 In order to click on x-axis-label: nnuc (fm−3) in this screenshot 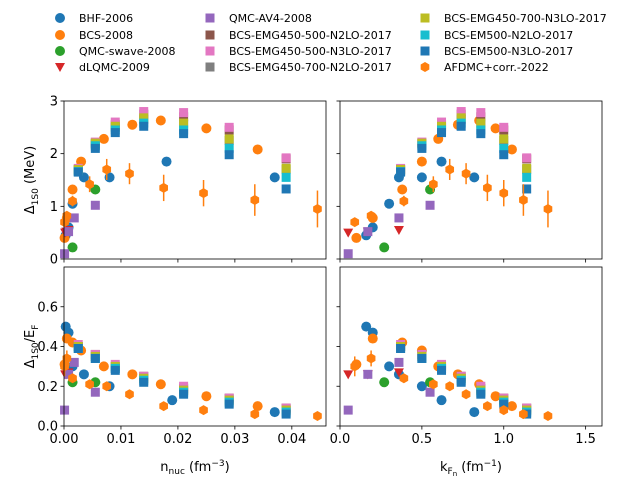, I will do `click(194, 468)`.